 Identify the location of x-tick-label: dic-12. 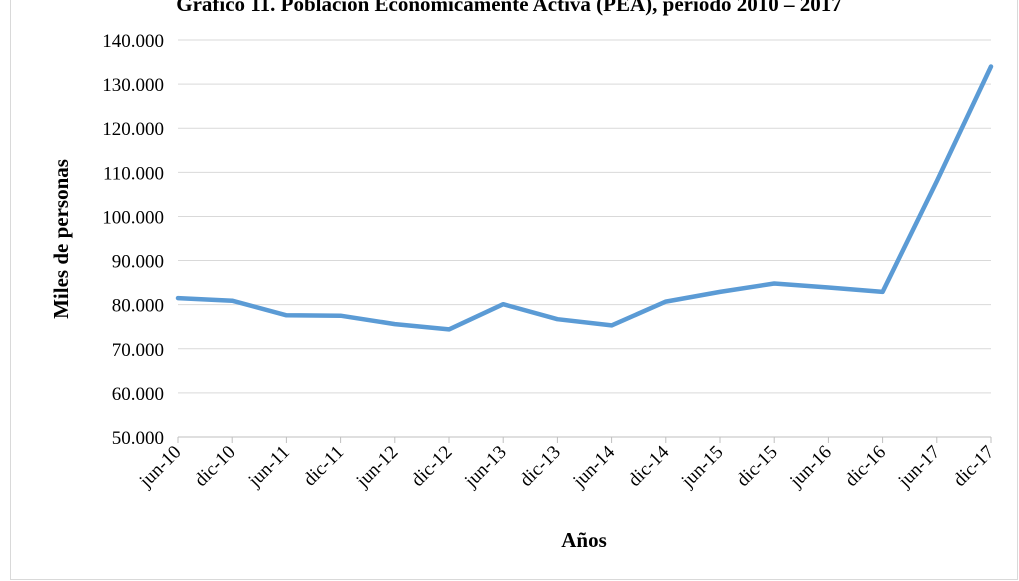
(431, 466).